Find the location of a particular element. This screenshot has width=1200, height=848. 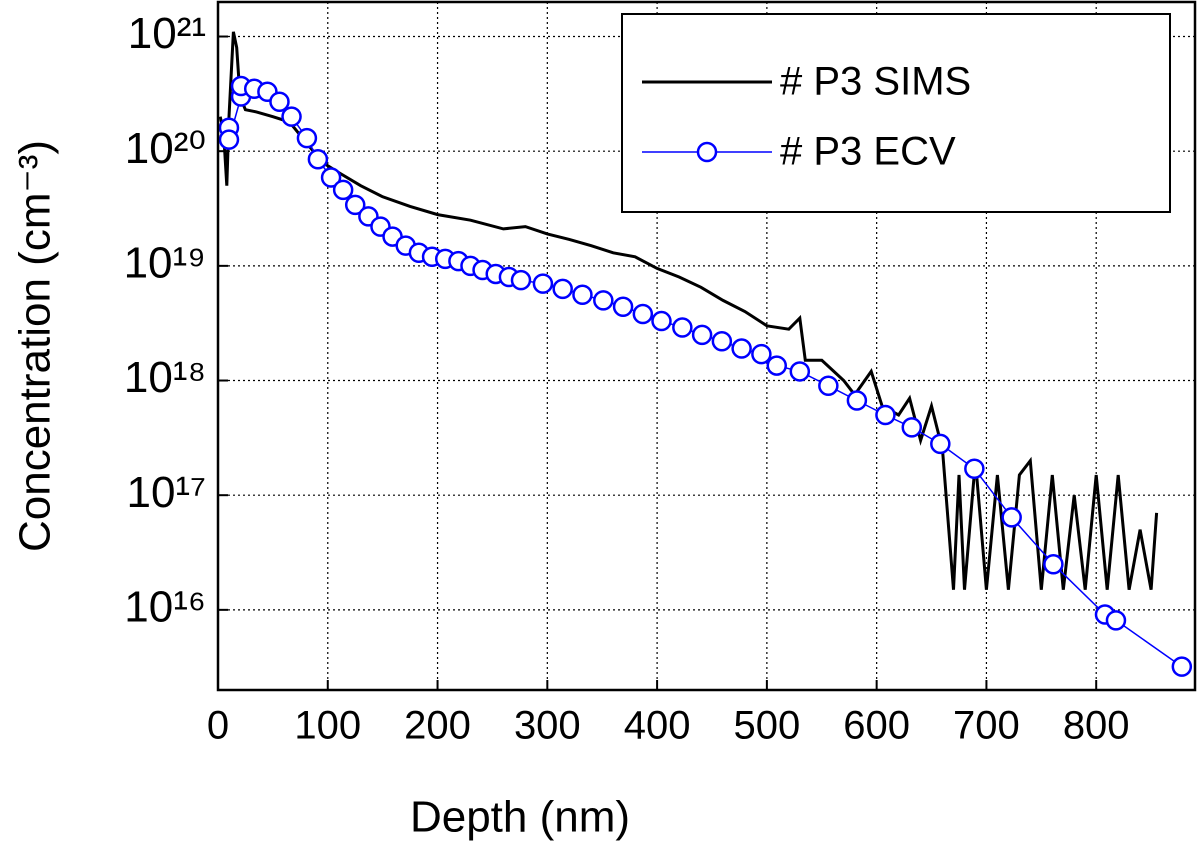

y-tick-label: 10¹⁶ is located at coordinates (165, 606).